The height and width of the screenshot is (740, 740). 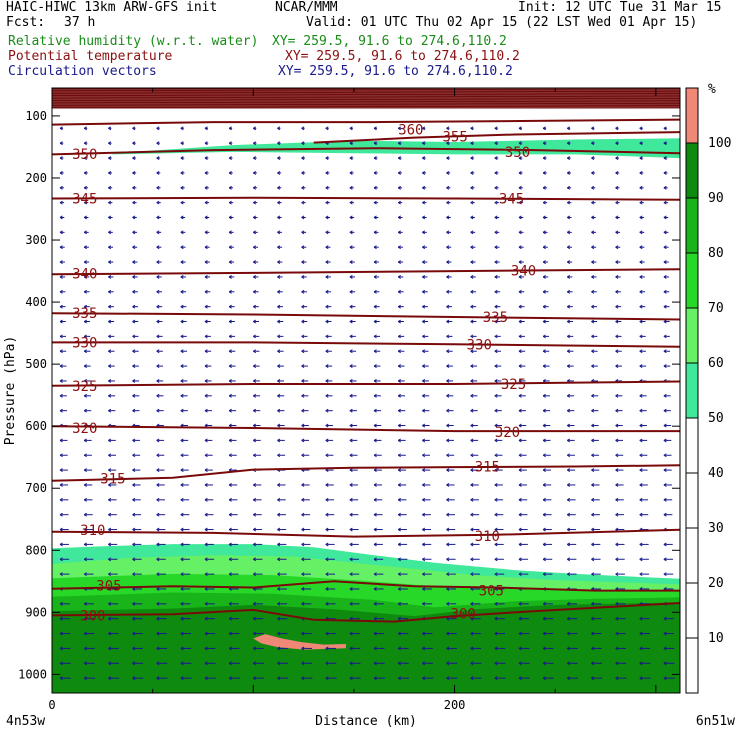 I want to click on x-tick-label: 0, so click(x=51, y=705).